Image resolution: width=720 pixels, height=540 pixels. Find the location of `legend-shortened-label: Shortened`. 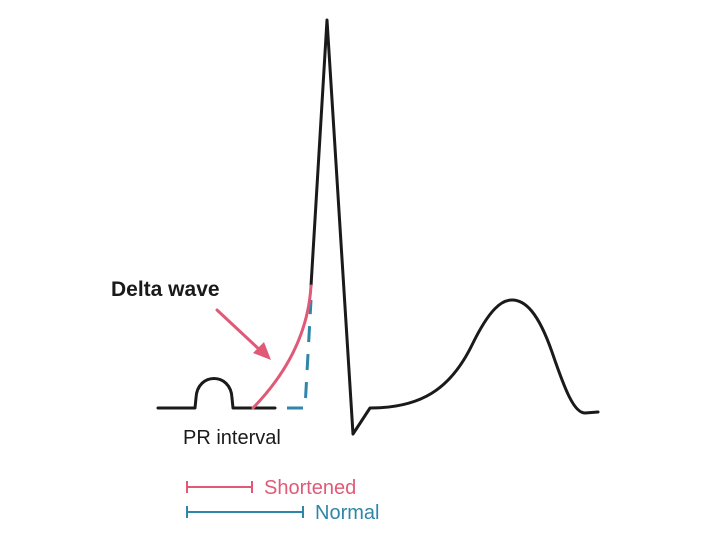

legend-shortened-label: Shortened is located at coordinates (310, 488).